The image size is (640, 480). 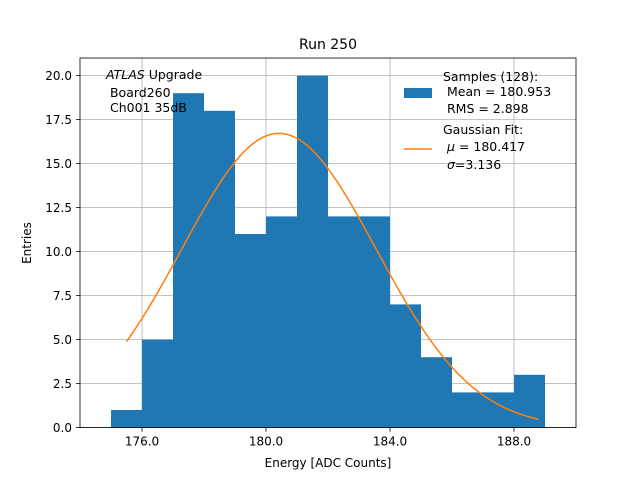 What do you see at coordinates (483, 129) in the screenshot?
I see `legend-fit-title: Gaussian Fit:` at bounding box center [483, 129].